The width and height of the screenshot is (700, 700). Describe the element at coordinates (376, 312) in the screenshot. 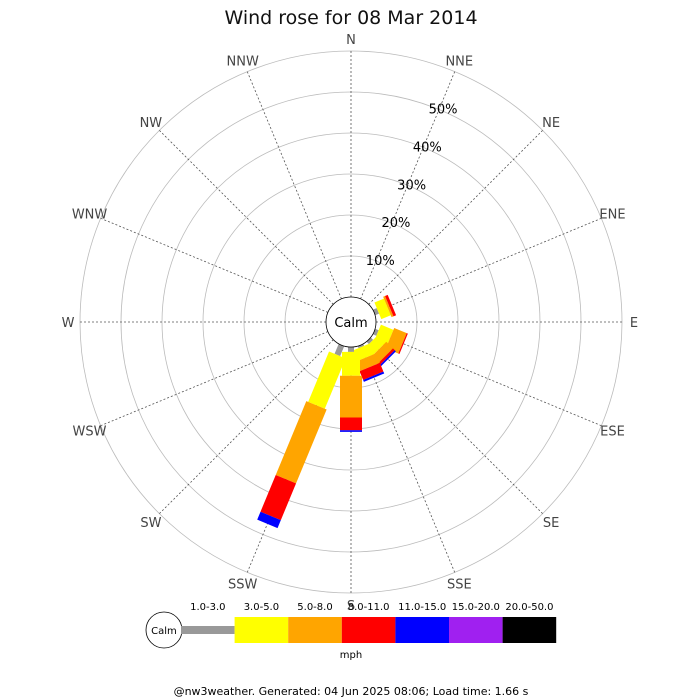

I see `bar-ene-1.0-3.0` at that location.